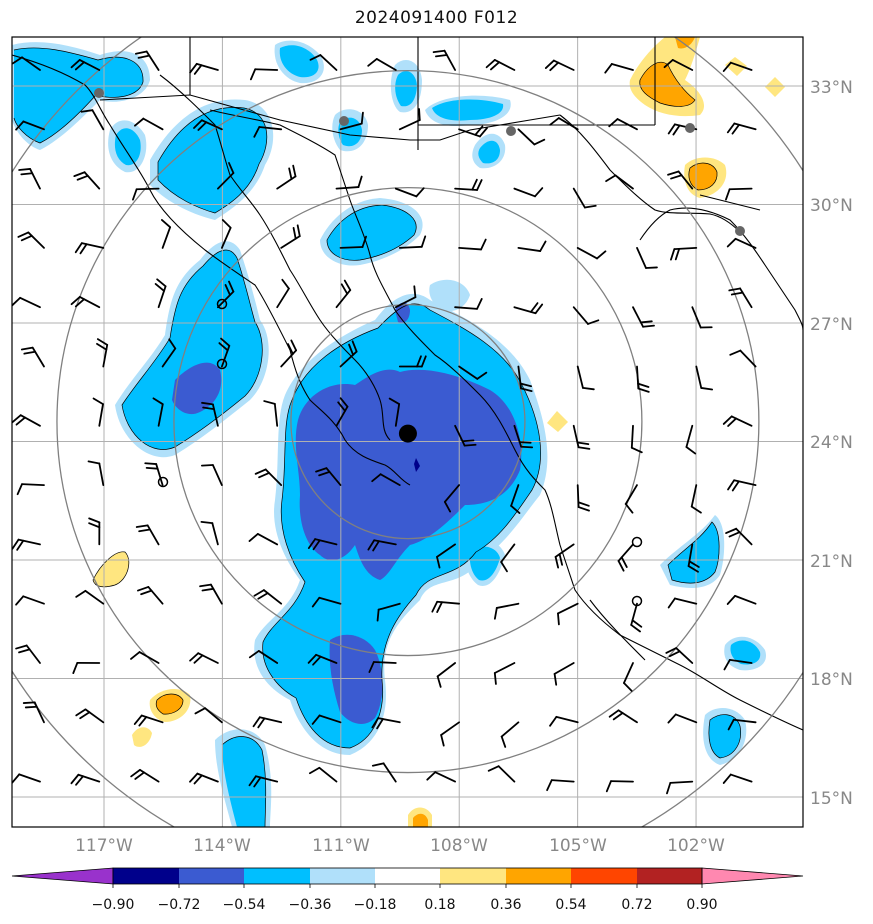 This screenshot has height=924, width=873. What do you see at coordinates (436, 18) in the screenshot?
I see `map-title: 2024091400 F012` at bounding box center [436, 18].